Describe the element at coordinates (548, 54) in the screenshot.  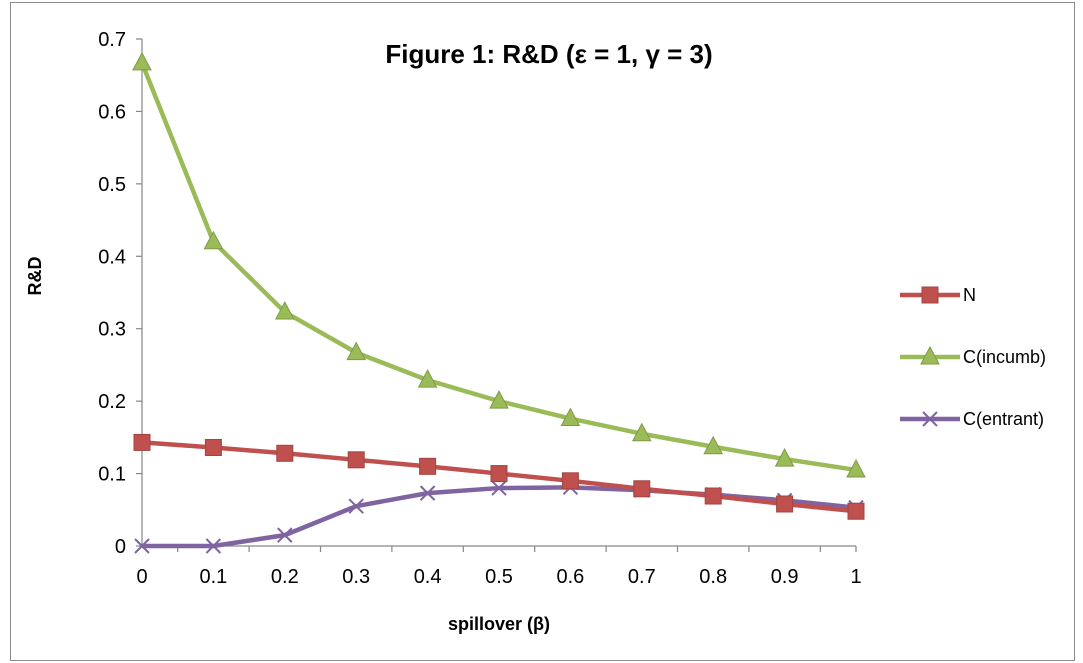
I see `chart-title: Figure 1: R&D (ε = 1, γ = 3)` at that location.